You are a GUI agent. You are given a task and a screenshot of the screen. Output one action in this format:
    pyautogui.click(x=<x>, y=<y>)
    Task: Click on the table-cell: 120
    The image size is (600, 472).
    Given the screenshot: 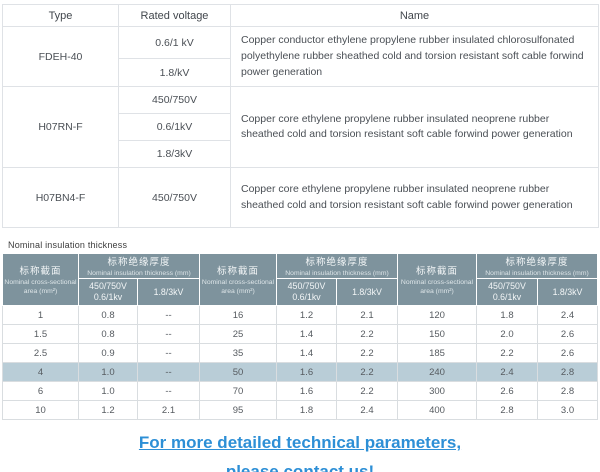 What is the action you would take?
    pyautogui.click(x=437, y=315)
    